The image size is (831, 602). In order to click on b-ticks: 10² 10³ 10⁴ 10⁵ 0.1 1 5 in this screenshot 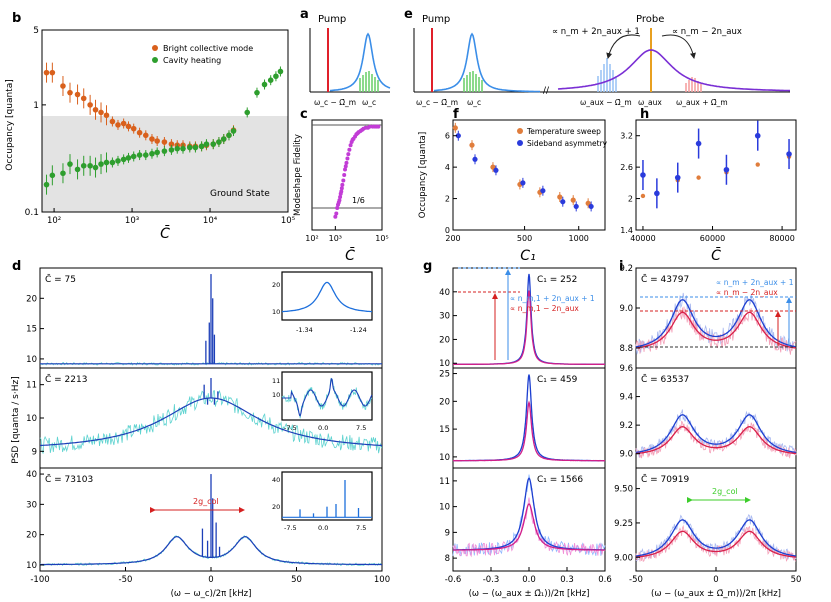, I will do `click(160, 126)`.